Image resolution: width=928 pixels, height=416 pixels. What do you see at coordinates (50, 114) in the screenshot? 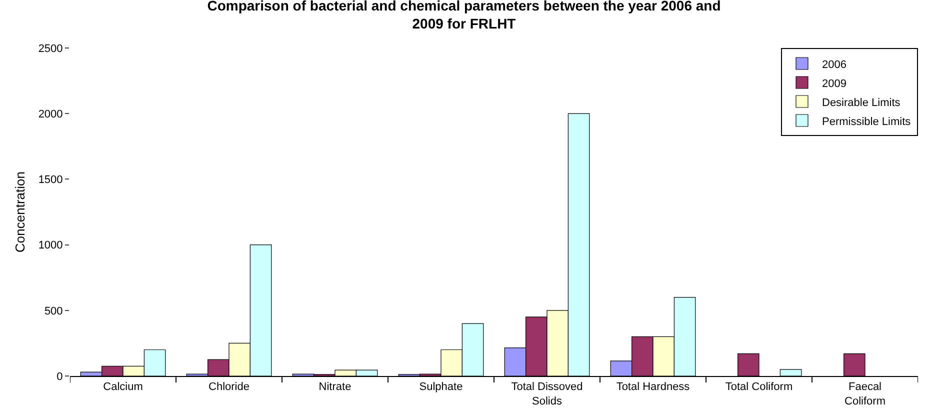
I see `y-tick-label: 2000` at bounding box center [50, 114].